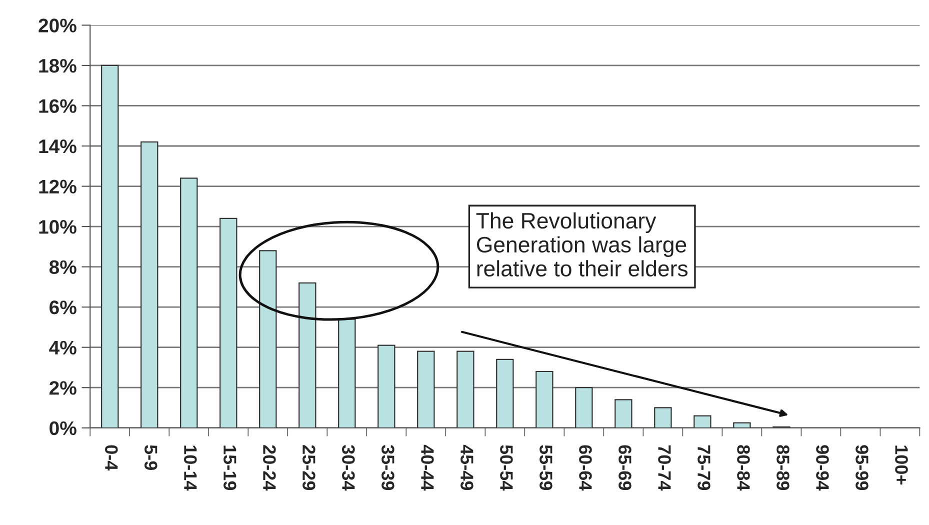 This screenshot has width=929, height=525. What do you see at coordinates (467, 467) in the screenshot?
I see `x-tick-label: 45-49` at bounding box center [467, 467].